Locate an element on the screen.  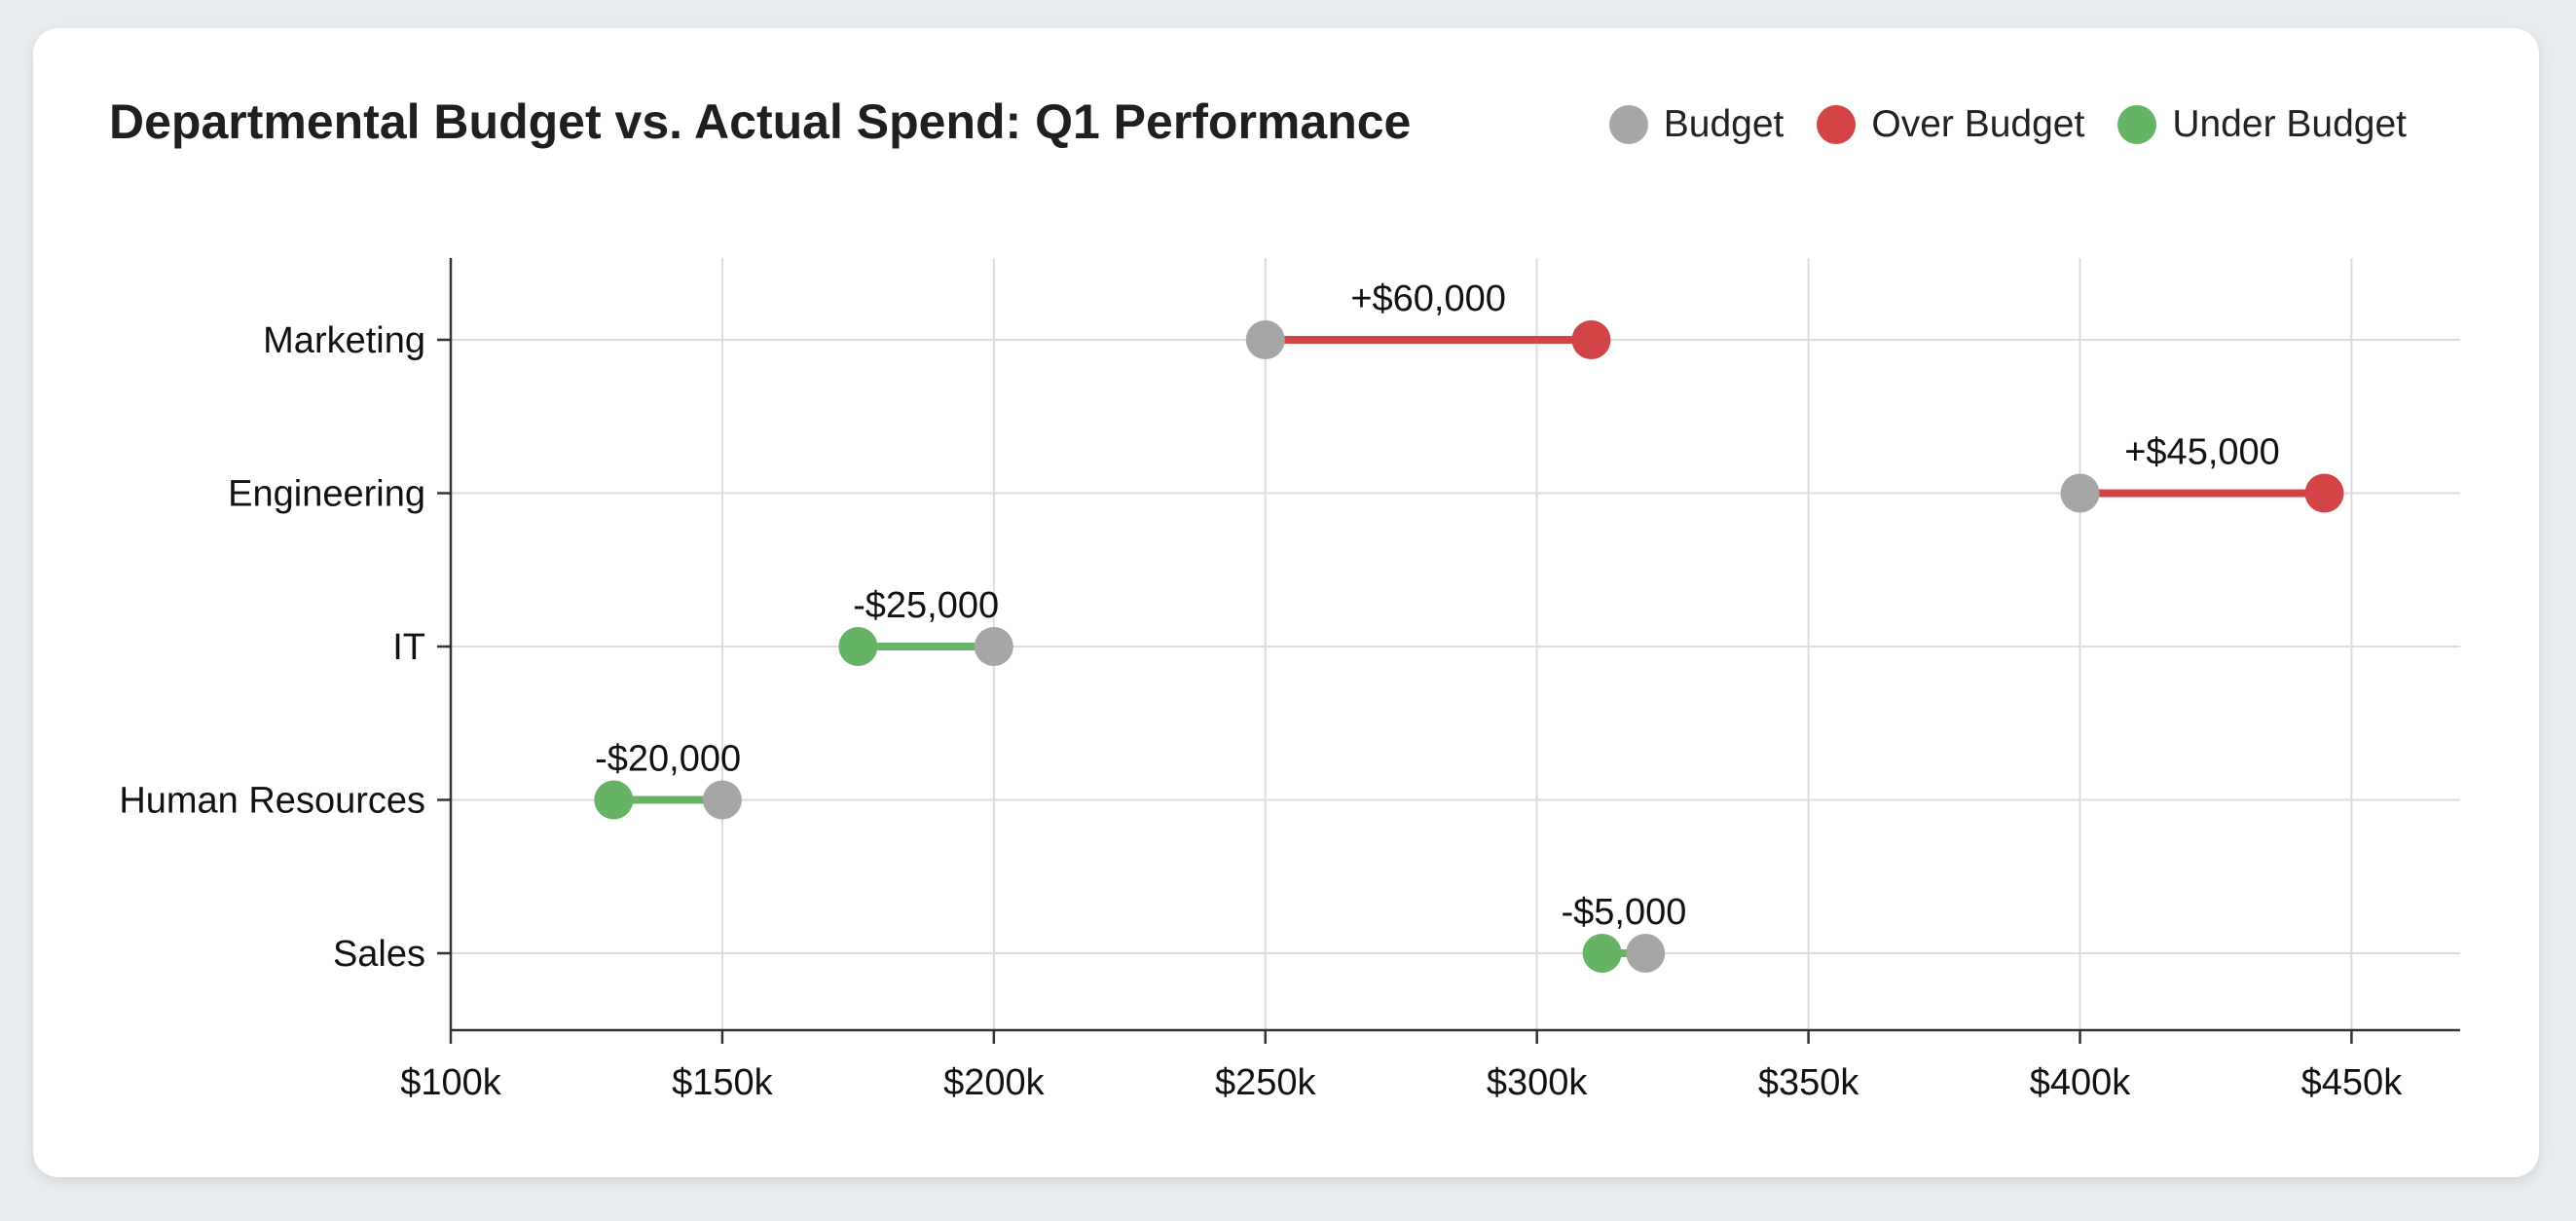
variance-label: +$45,000 is located at coordinates (2202, 452).